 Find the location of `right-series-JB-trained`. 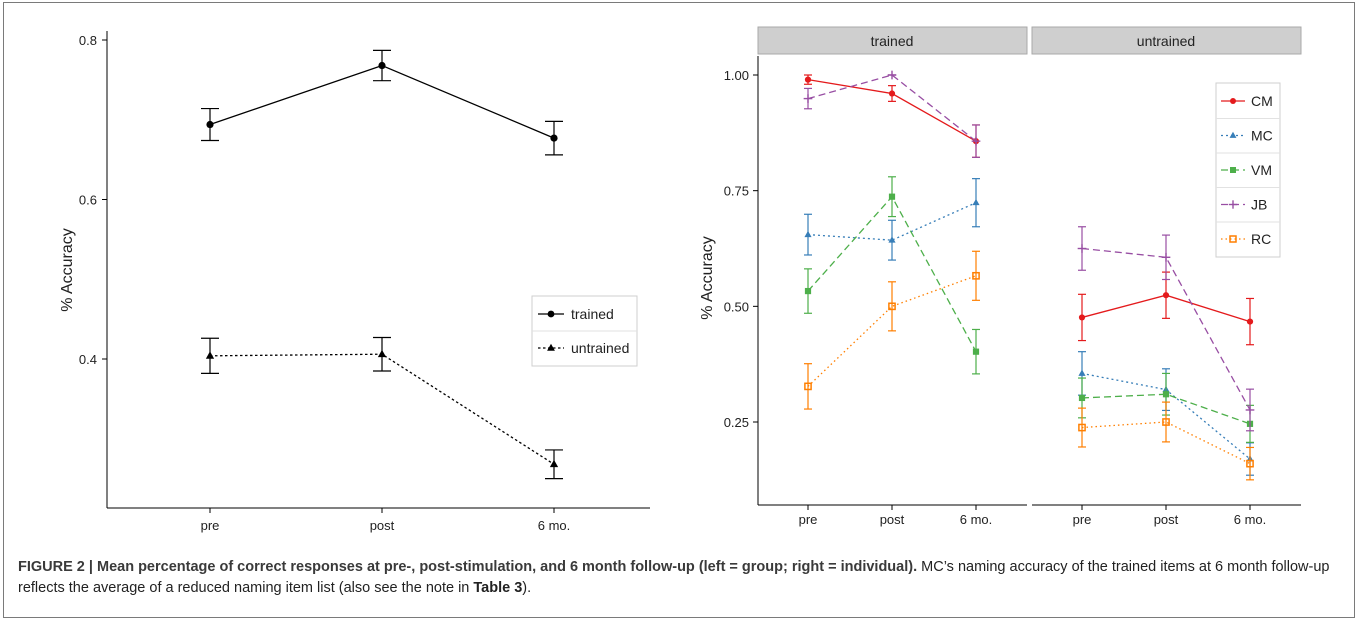

right-series-JB-trained is located at coordinates (892, 114).